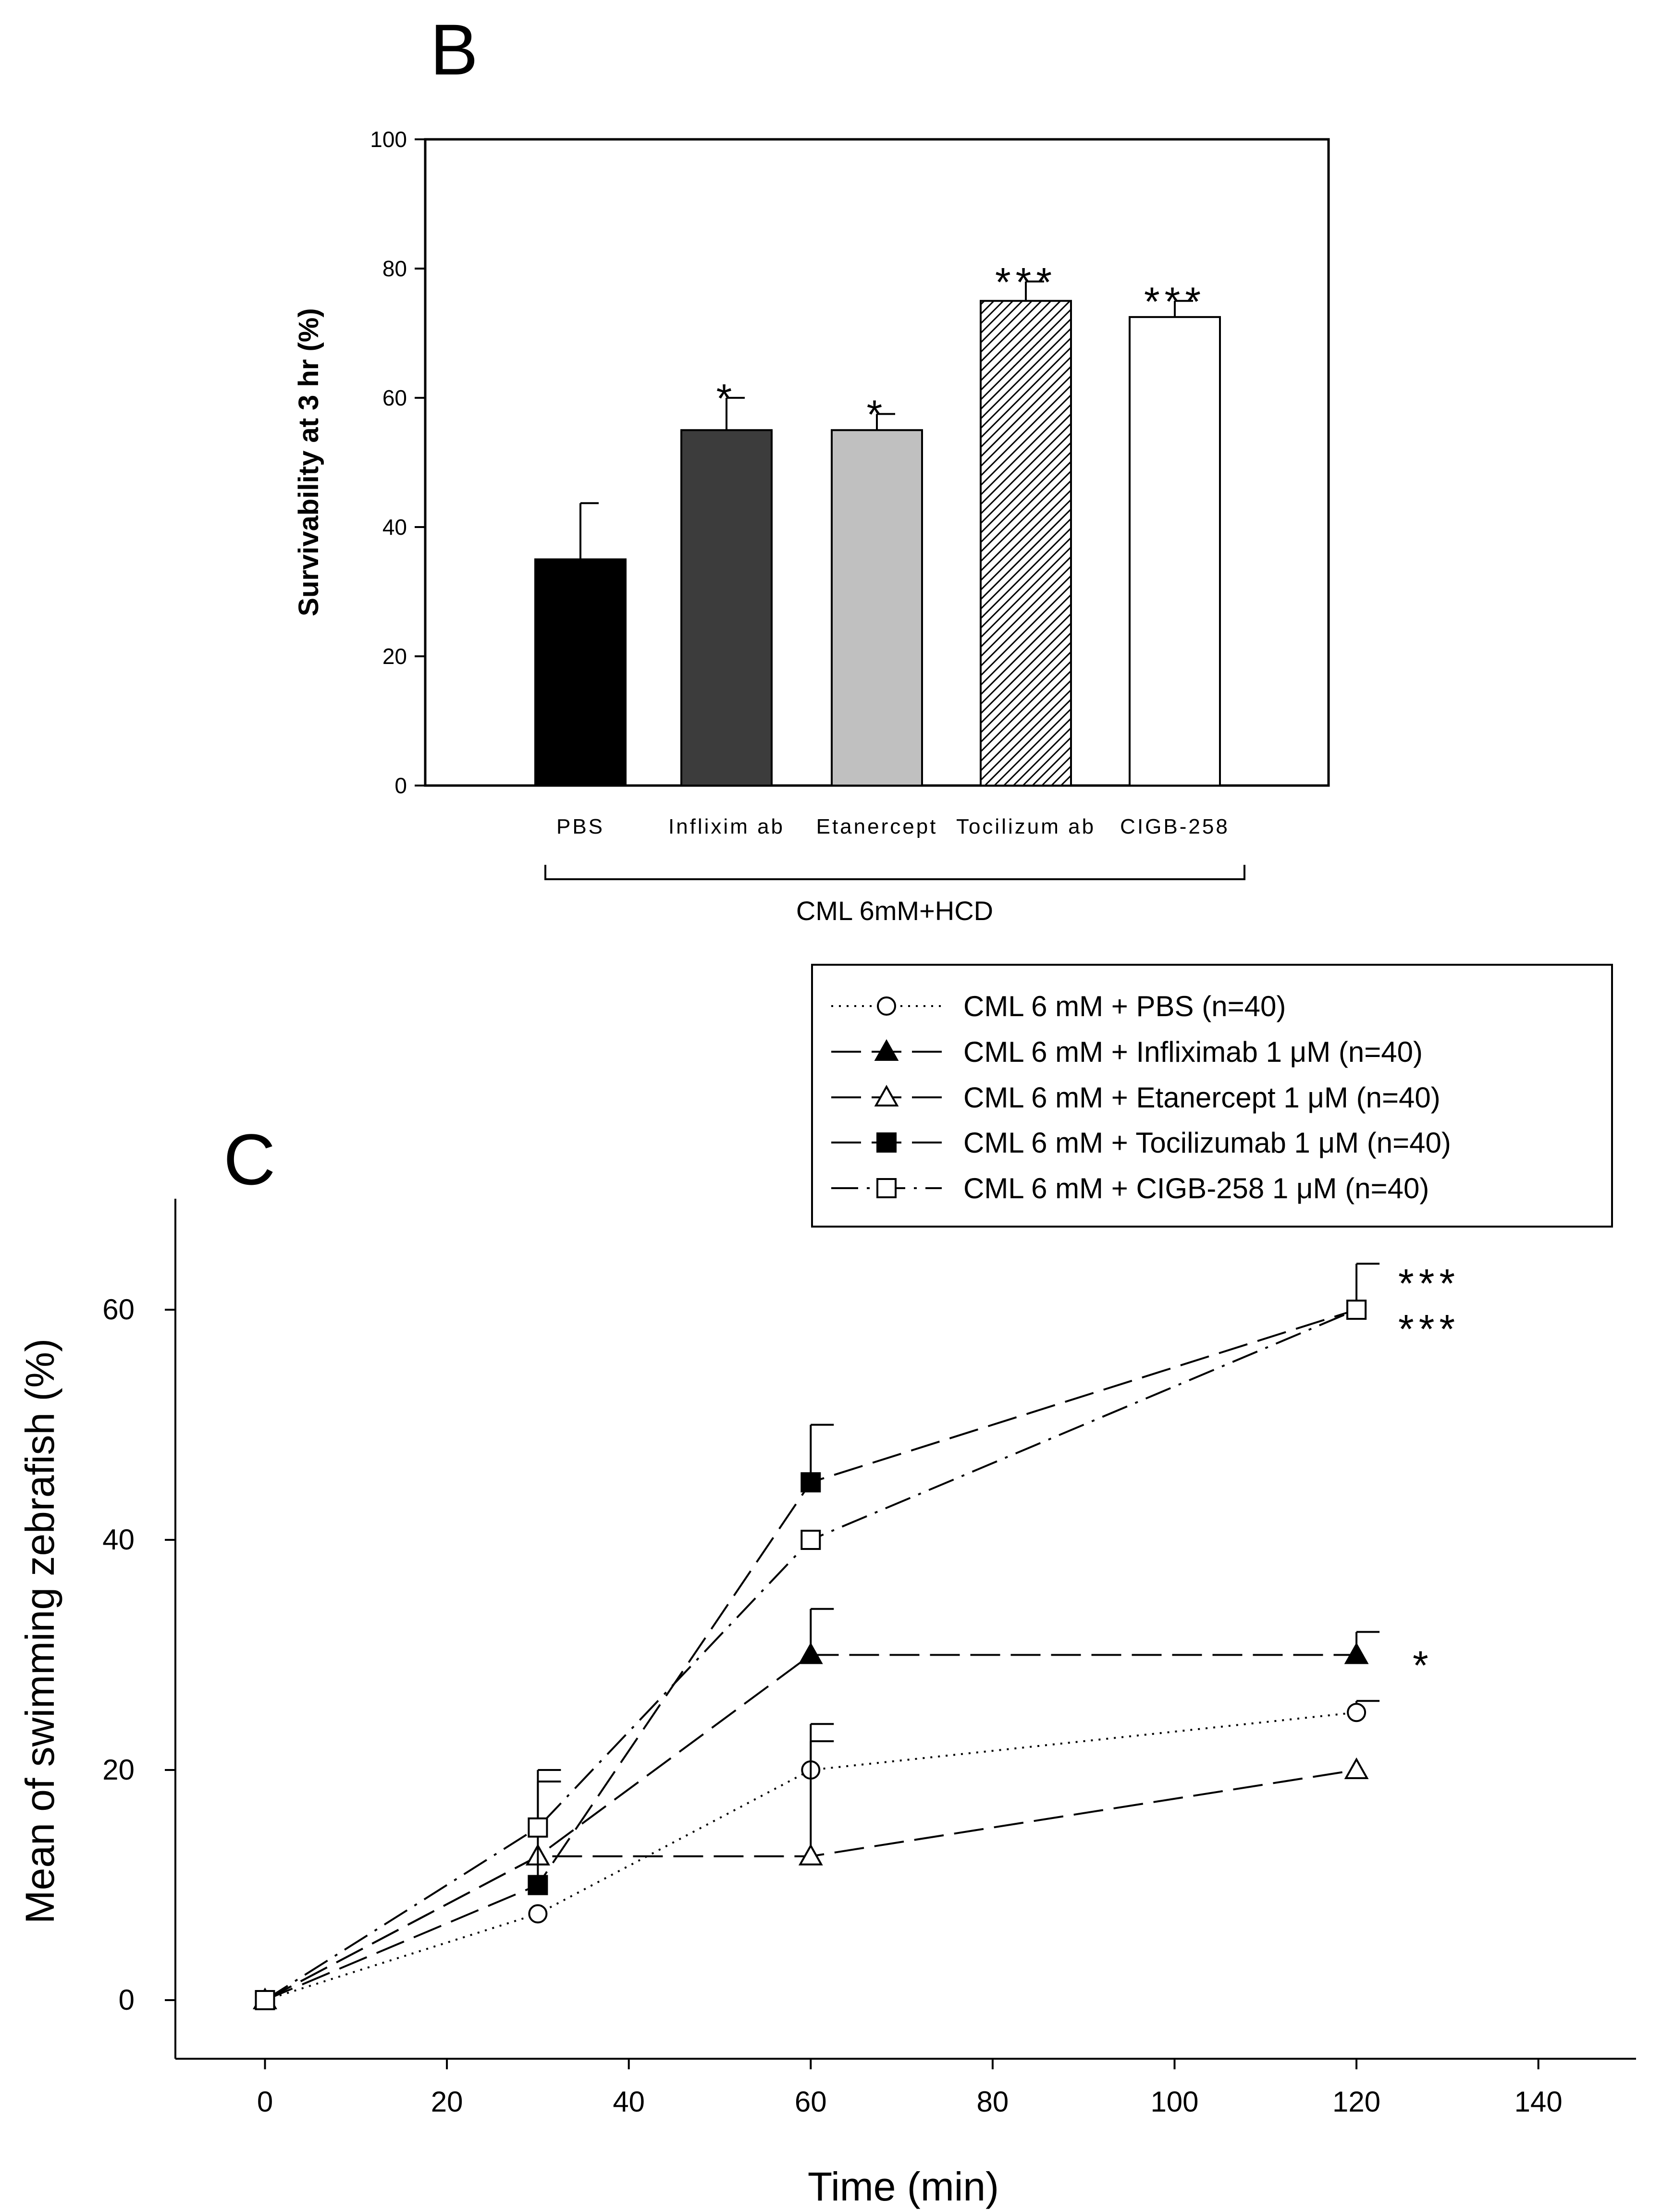 Image resolution: width=1662 pixels, height=2212 pixels. I want to click on panel-c-x-tick-label: 20, so click(447, 2102).